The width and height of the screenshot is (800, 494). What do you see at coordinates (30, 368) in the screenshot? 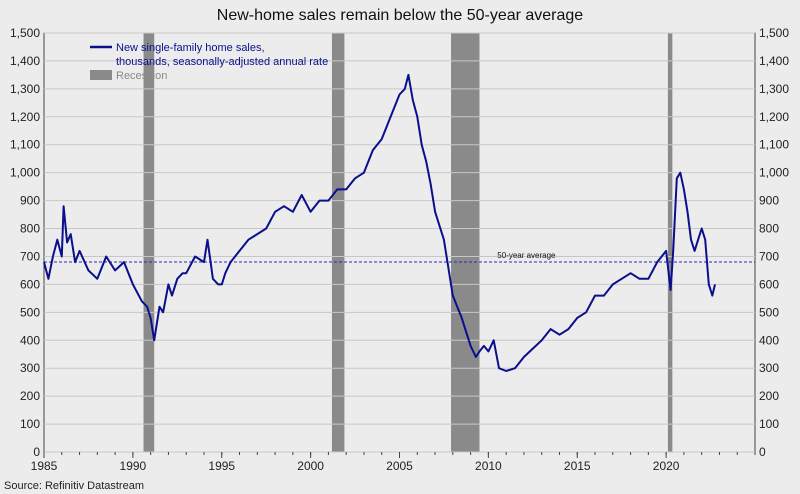
I see `y-tick-left-300: 300` at bounding box center [30, 368].